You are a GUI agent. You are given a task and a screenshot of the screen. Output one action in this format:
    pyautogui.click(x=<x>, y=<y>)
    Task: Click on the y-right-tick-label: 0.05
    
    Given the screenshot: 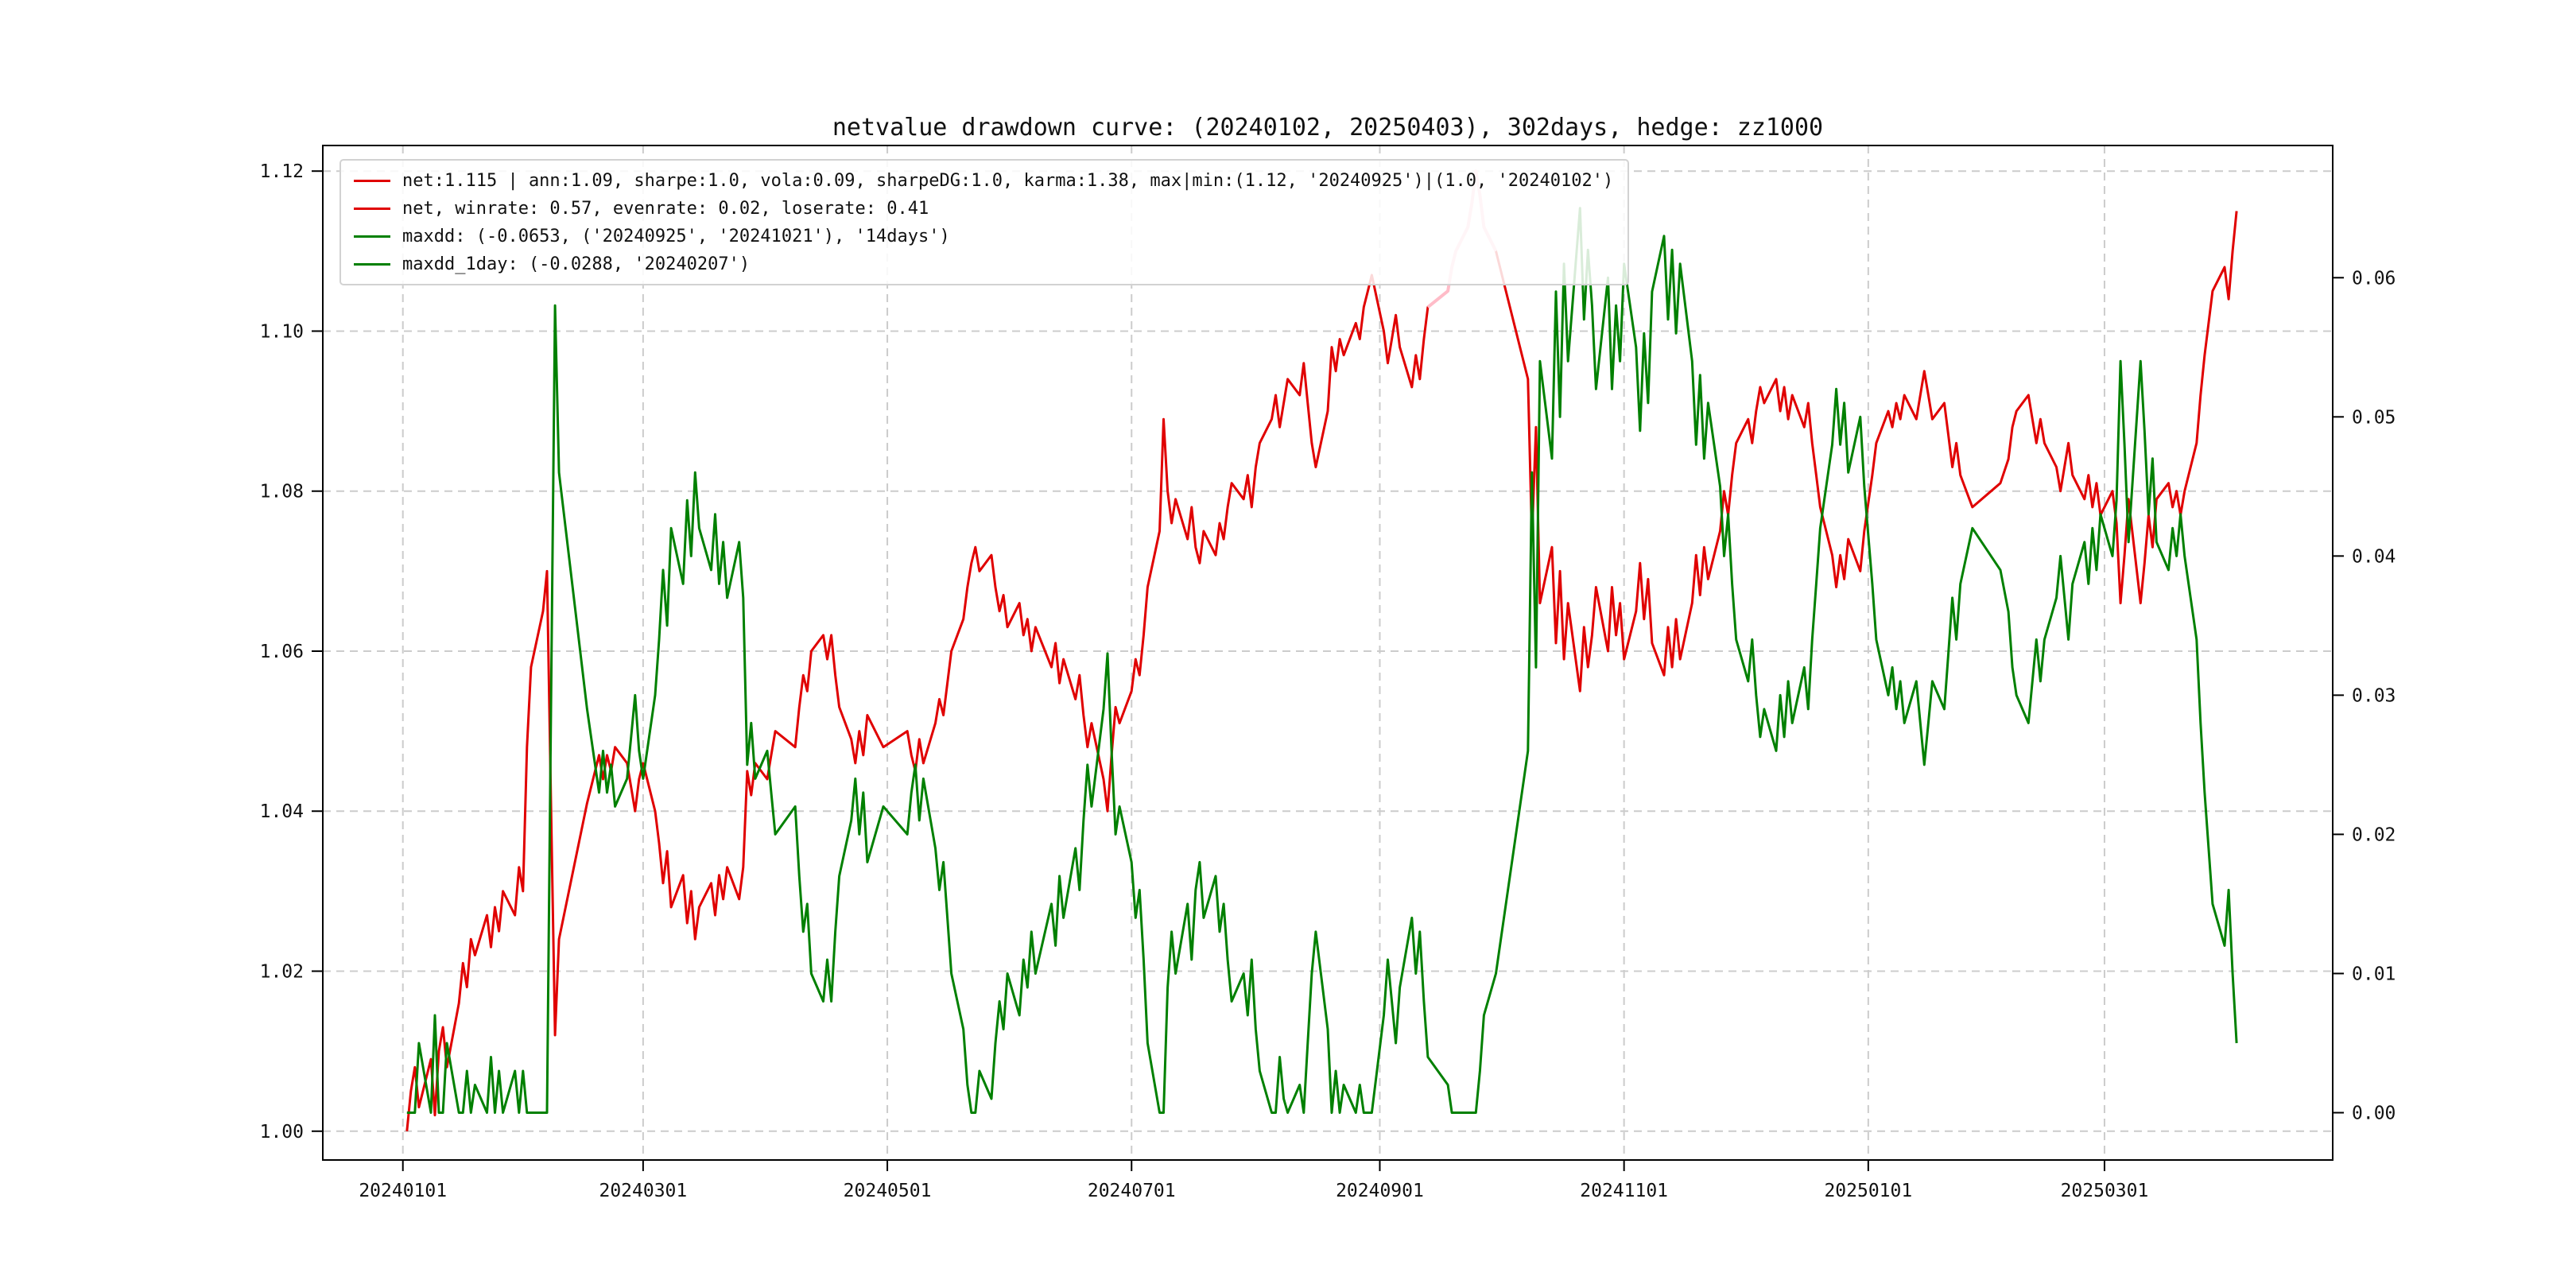 What is the action you would take?
    pyautogui.click(x=2374, y=418)
    